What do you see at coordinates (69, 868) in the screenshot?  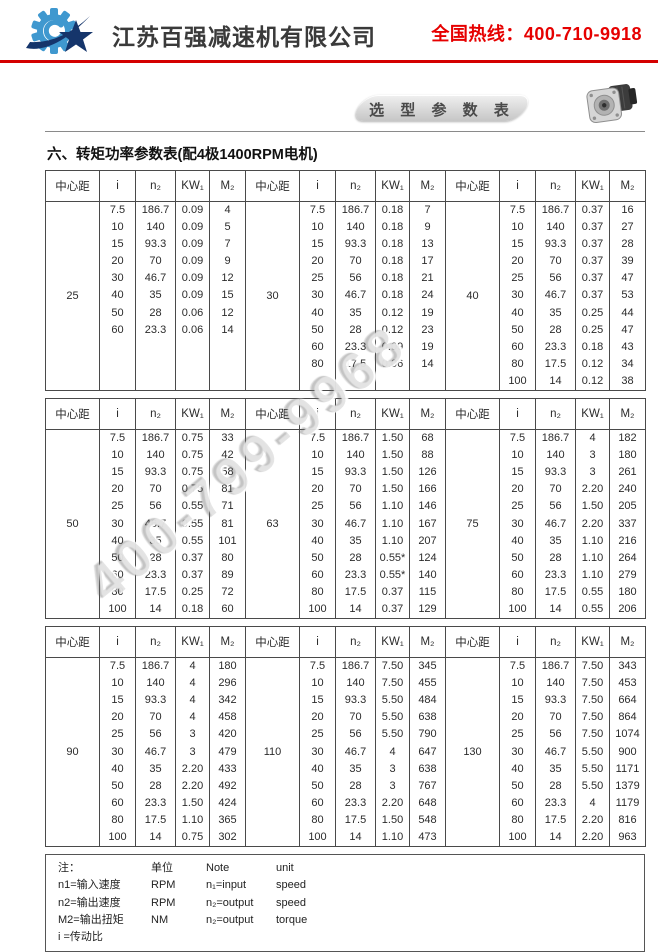 I see `note-cell: 注：` at bounding box center [69, 868].